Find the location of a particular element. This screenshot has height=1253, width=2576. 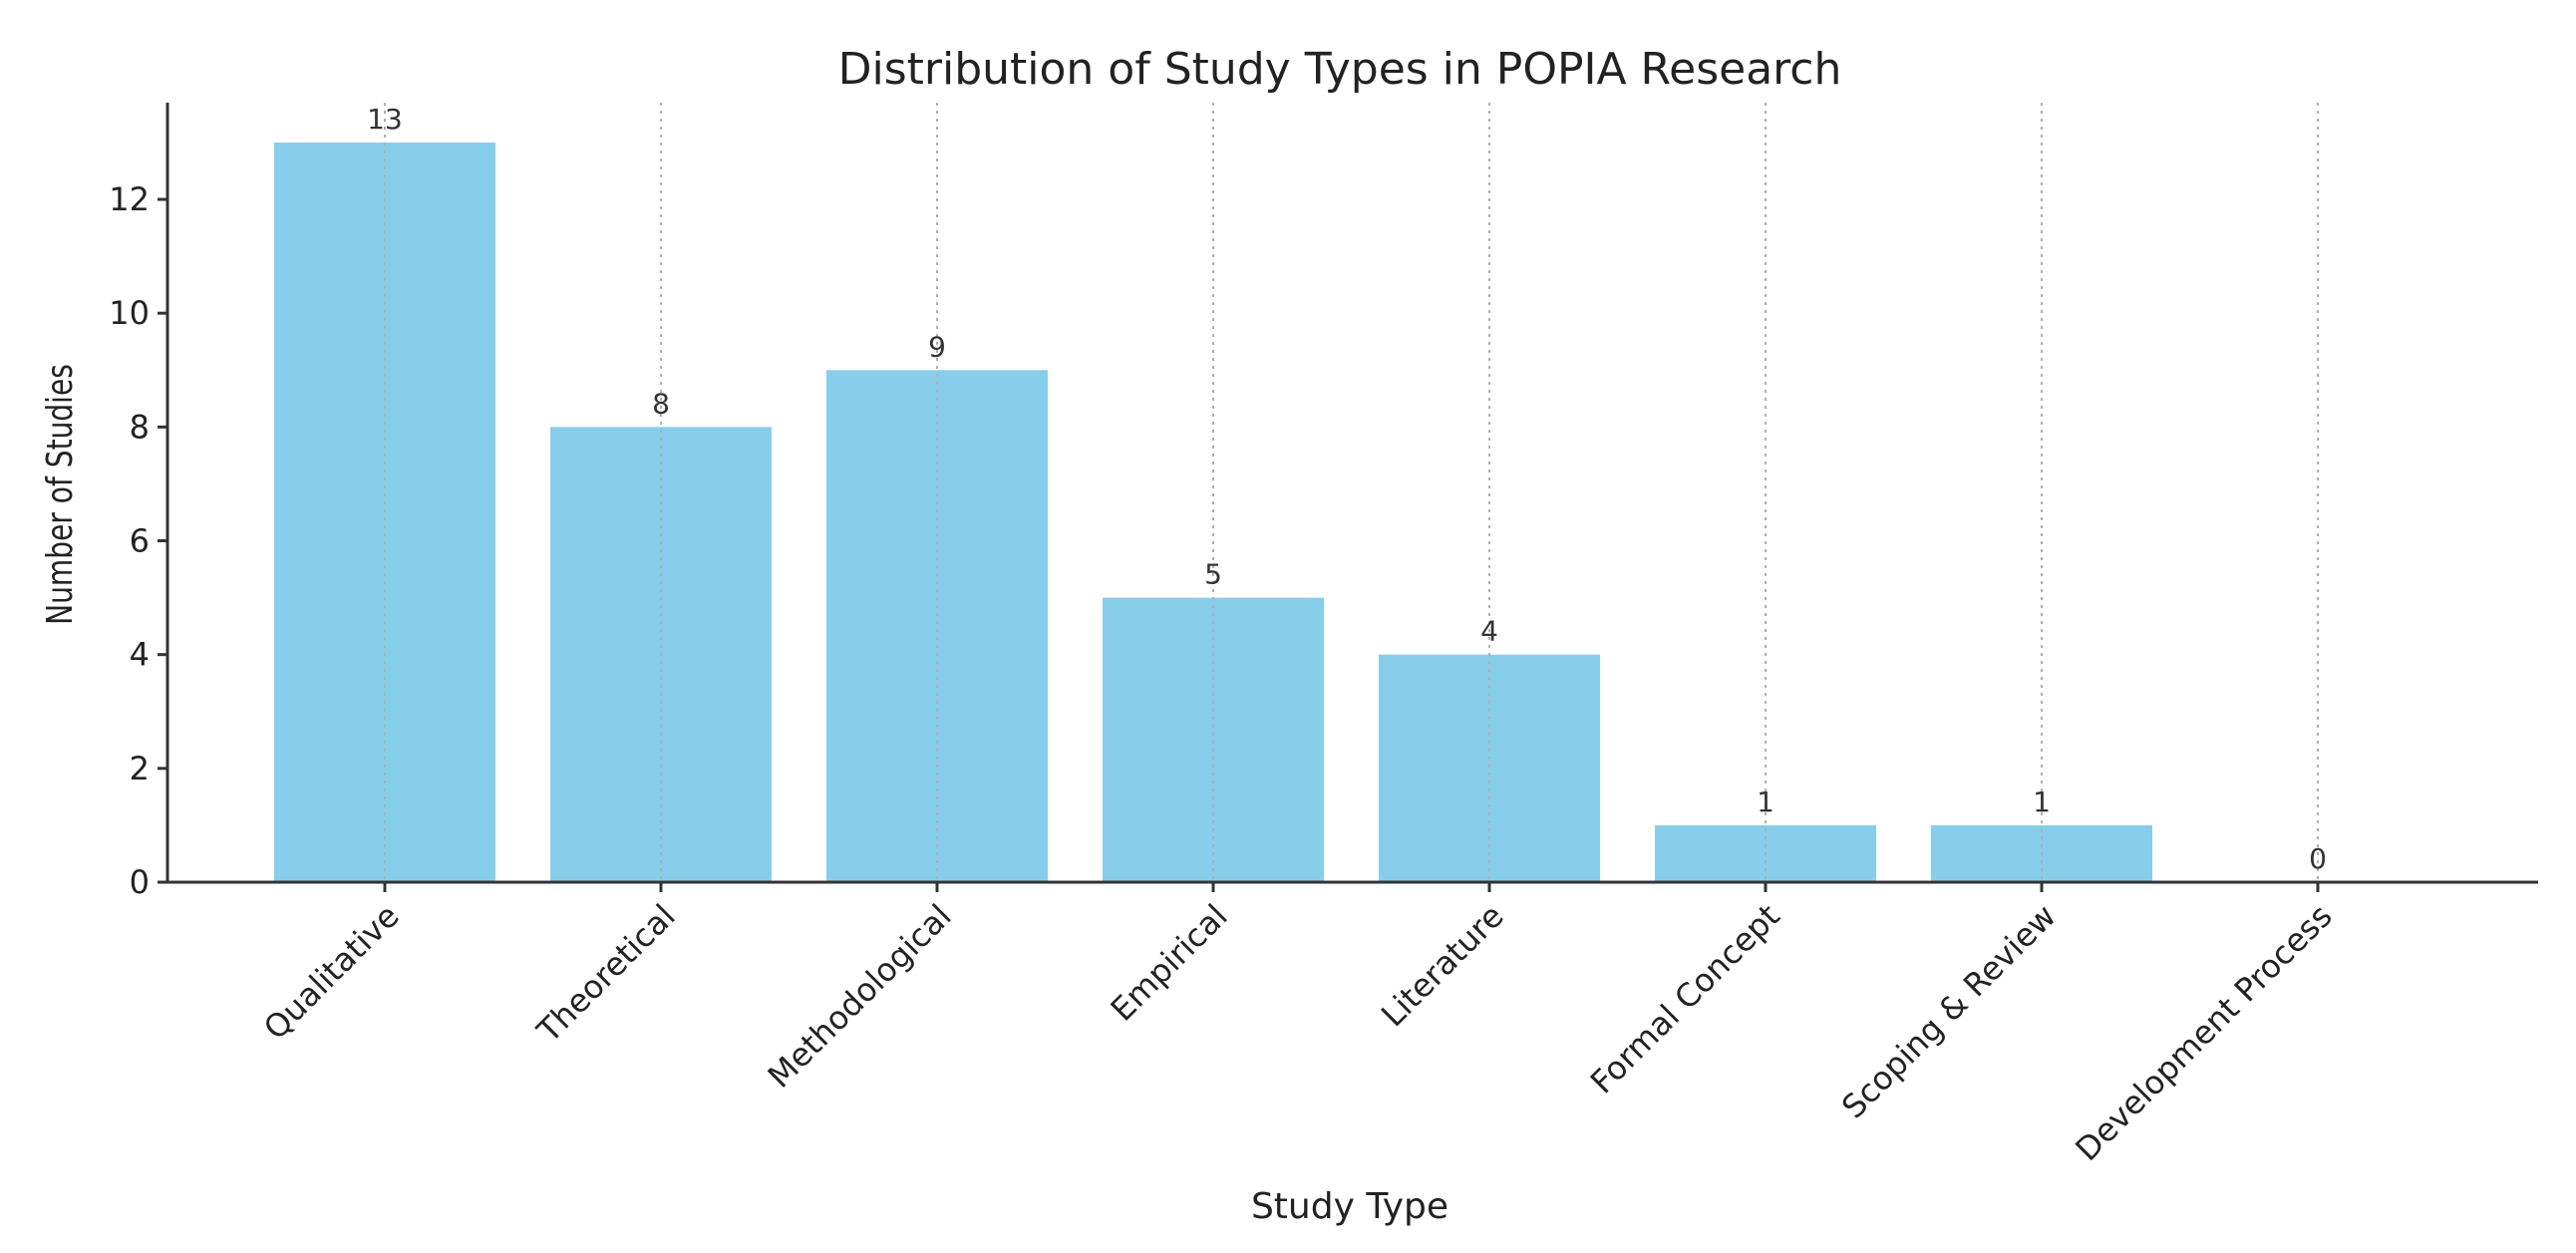

y-axis-label: Number of Studies is located at coordinates (60, 495).